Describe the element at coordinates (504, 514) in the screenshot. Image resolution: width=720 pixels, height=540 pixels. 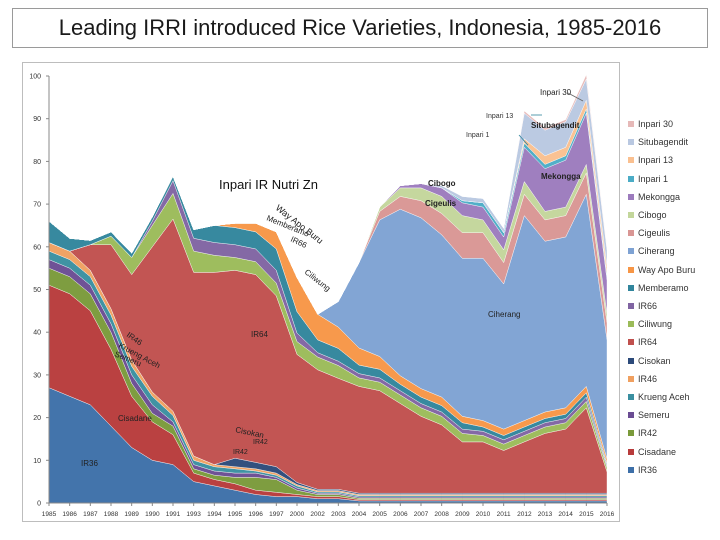
I see `x-tick-label: 2011` at that location.